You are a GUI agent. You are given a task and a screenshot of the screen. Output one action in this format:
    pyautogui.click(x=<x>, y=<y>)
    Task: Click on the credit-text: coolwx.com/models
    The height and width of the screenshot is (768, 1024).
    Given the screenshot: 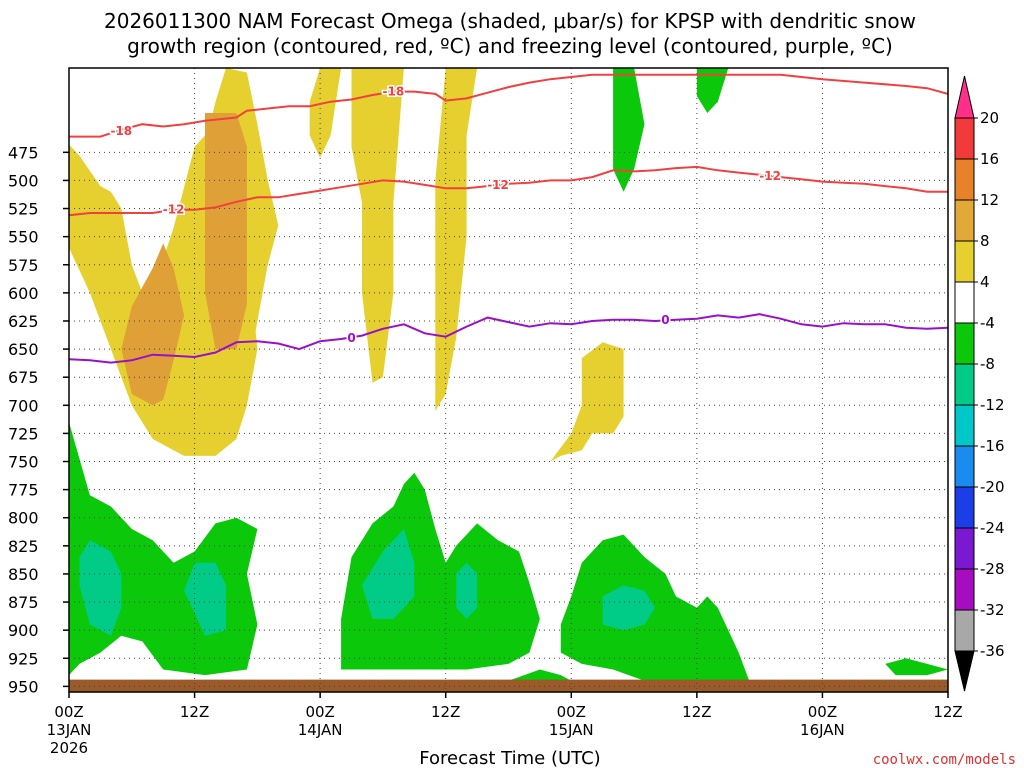 What is the action you would take?
    pyautogui.click(x=944, y=760)
    